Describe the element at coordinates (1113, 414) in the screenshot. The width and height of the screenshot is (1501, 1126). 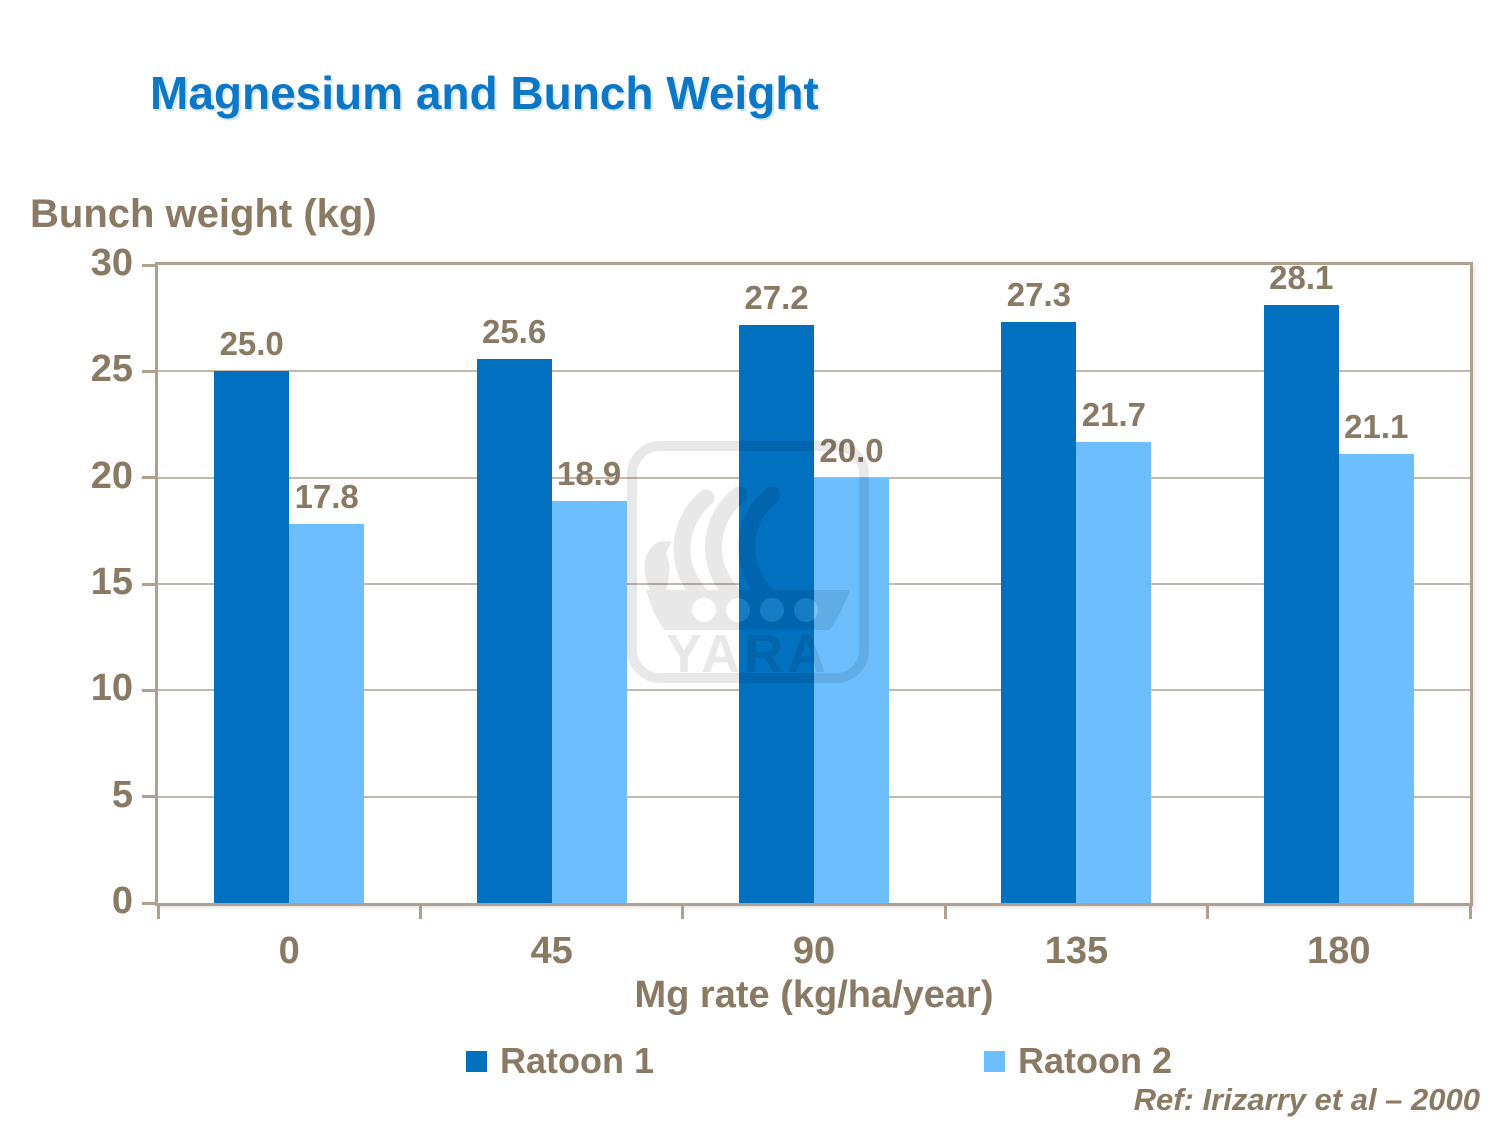
I see `bar-value-label: 21.7` at that location.